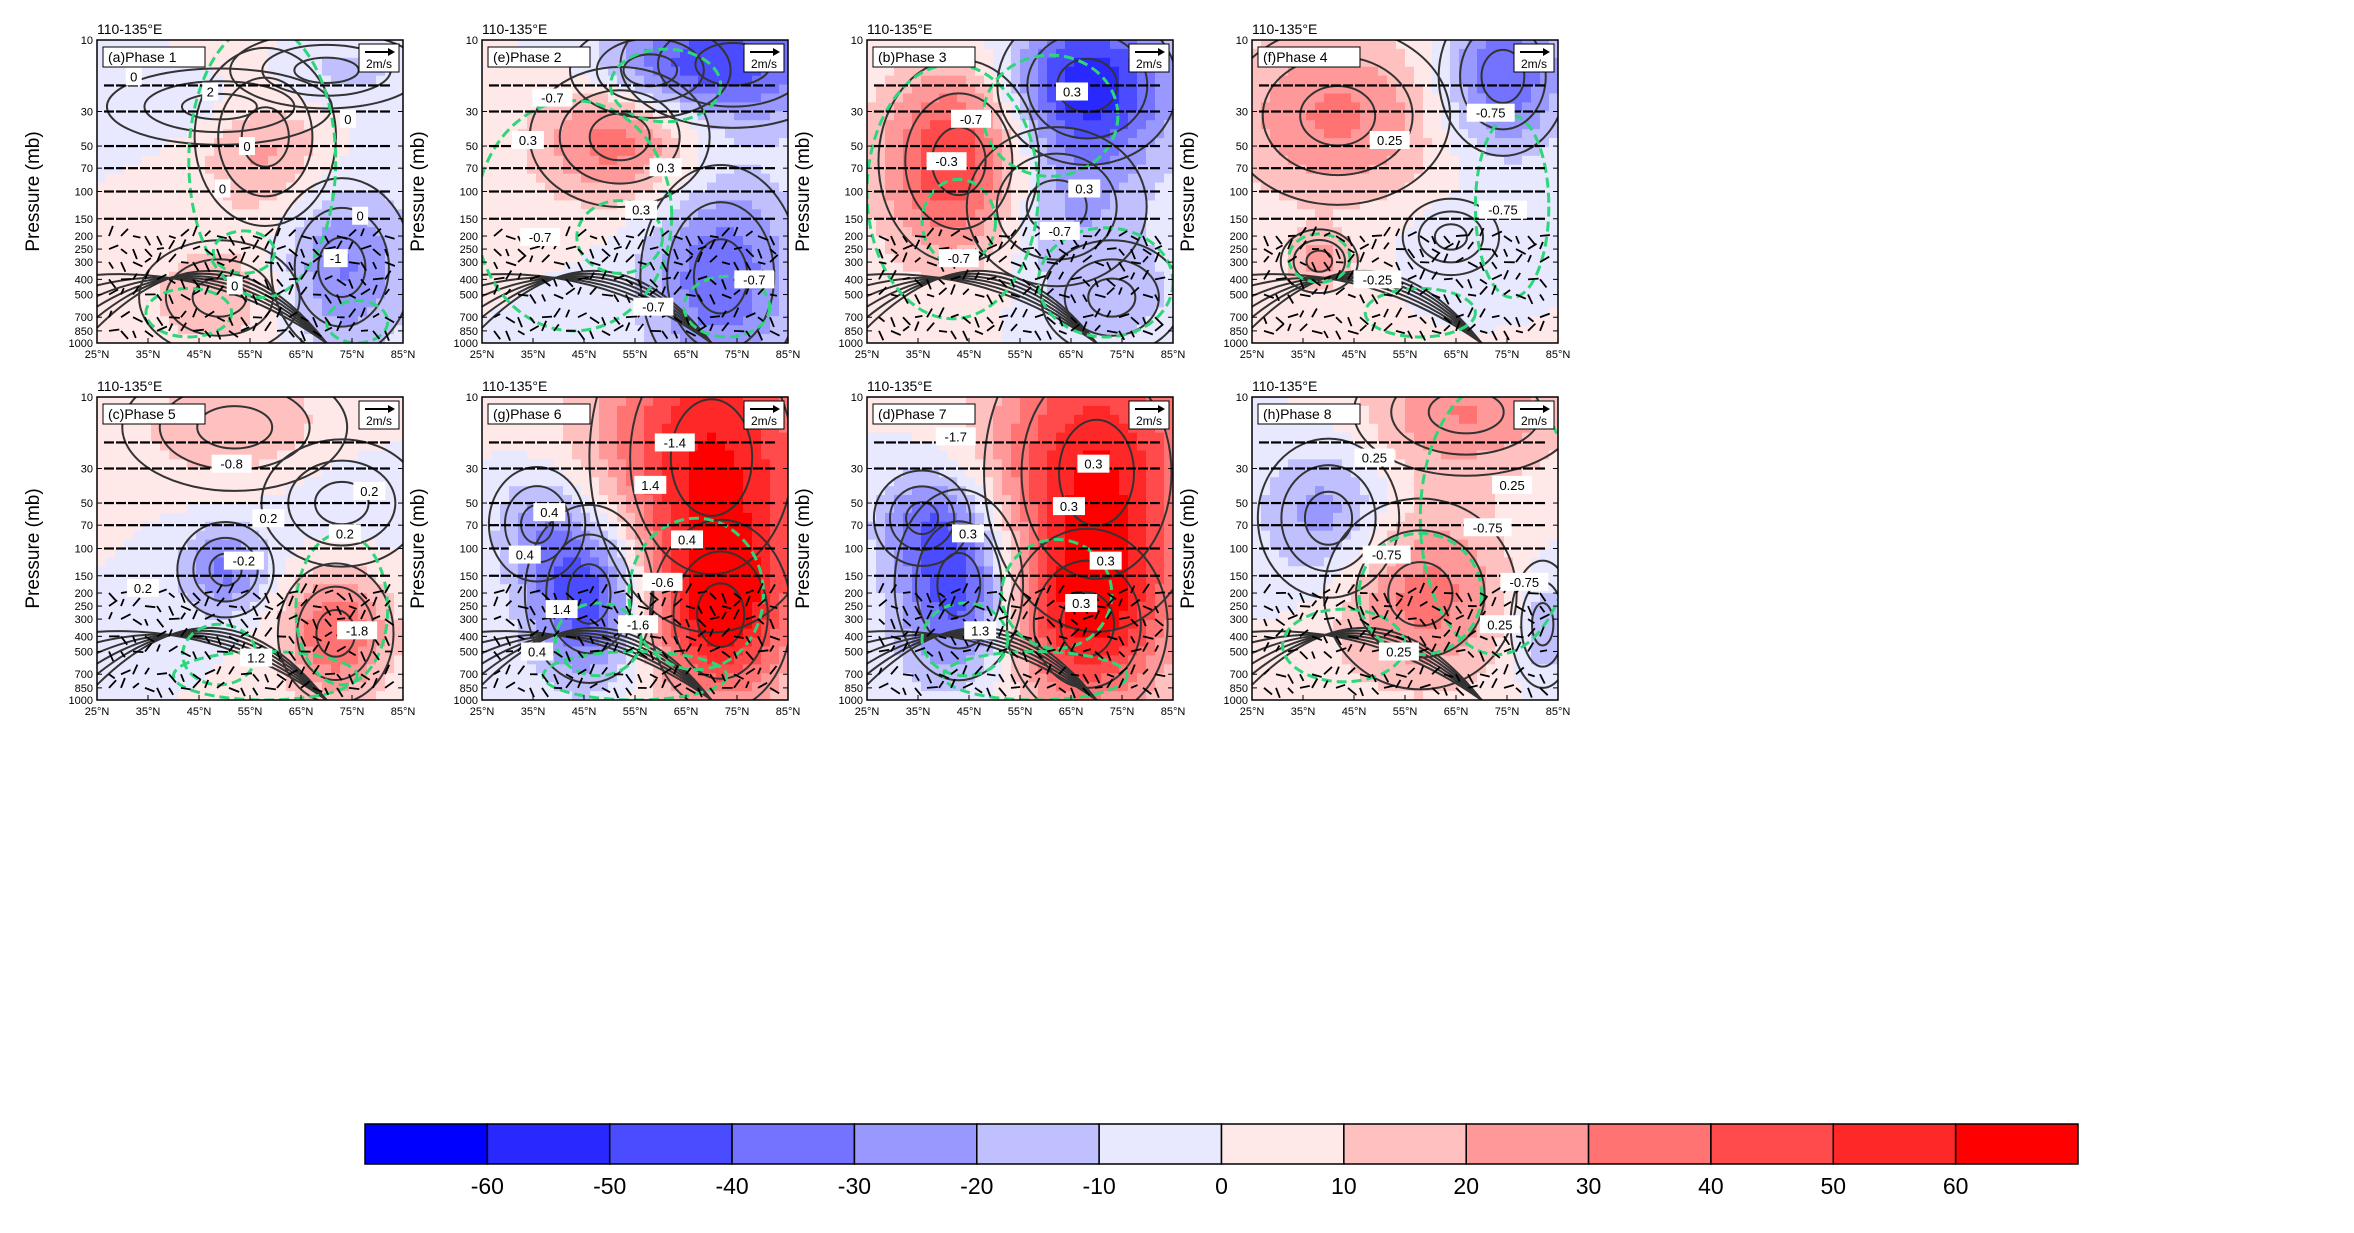  I want to click on x-tick-label: 45°N, so click(199, 355).